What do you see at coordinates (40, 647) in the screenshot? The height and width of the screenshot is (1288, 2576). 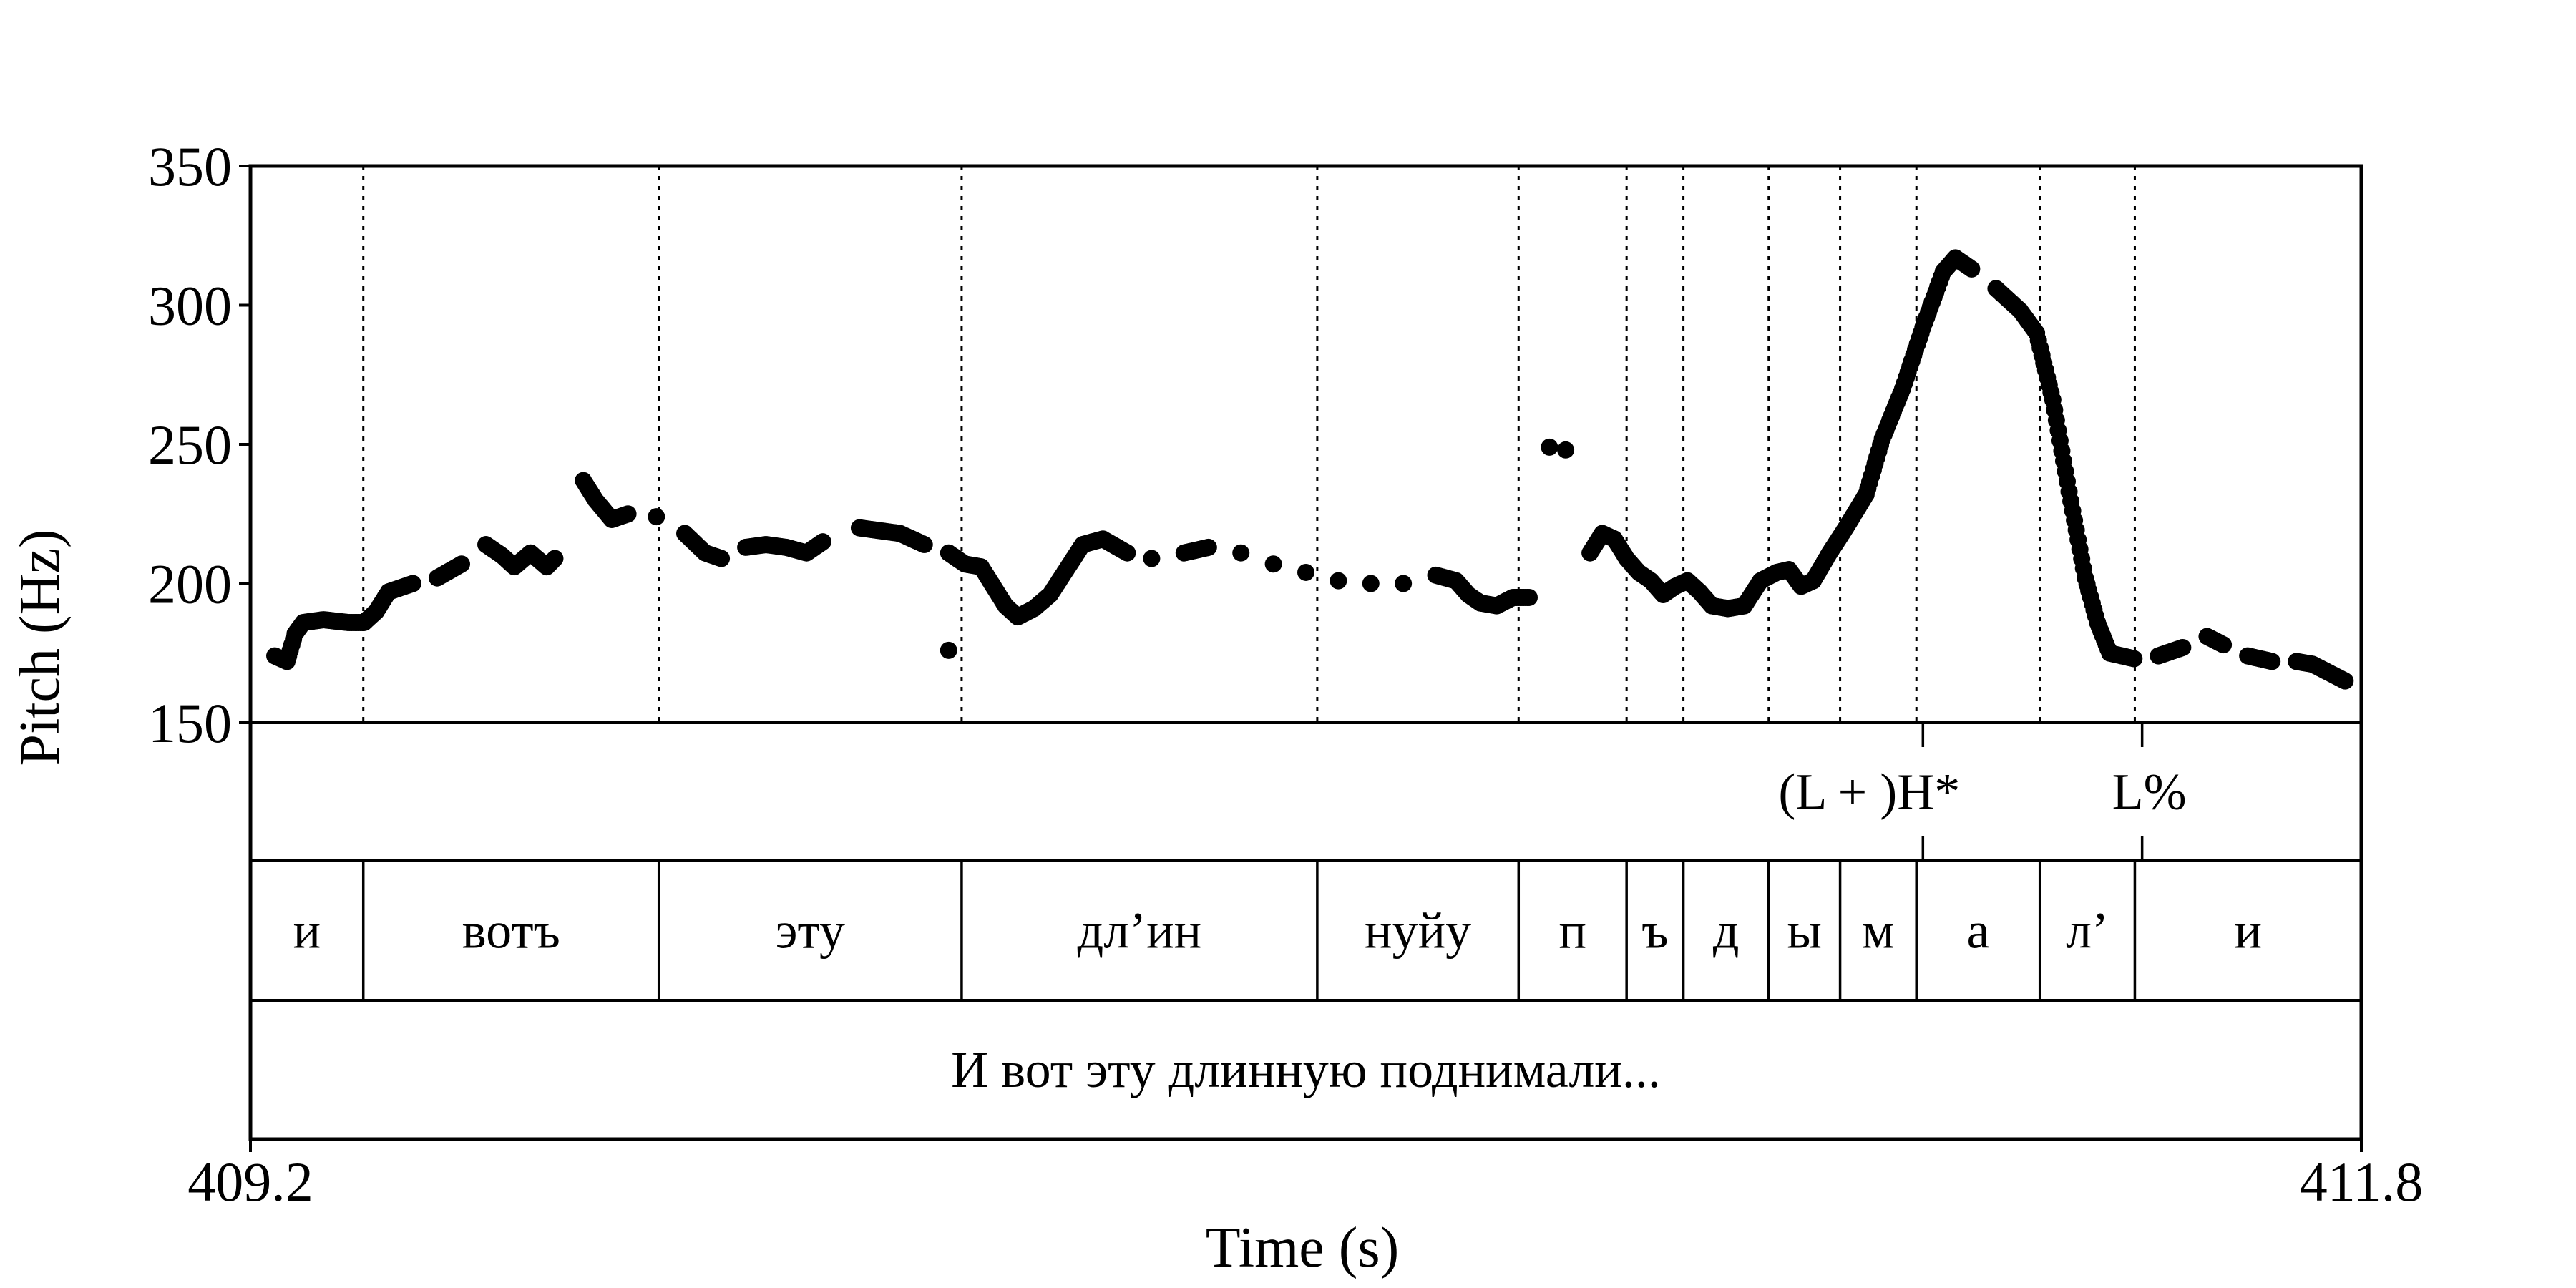 I see `y-axis-title: Pitch (Hz)` at bounding box center [40, 647].